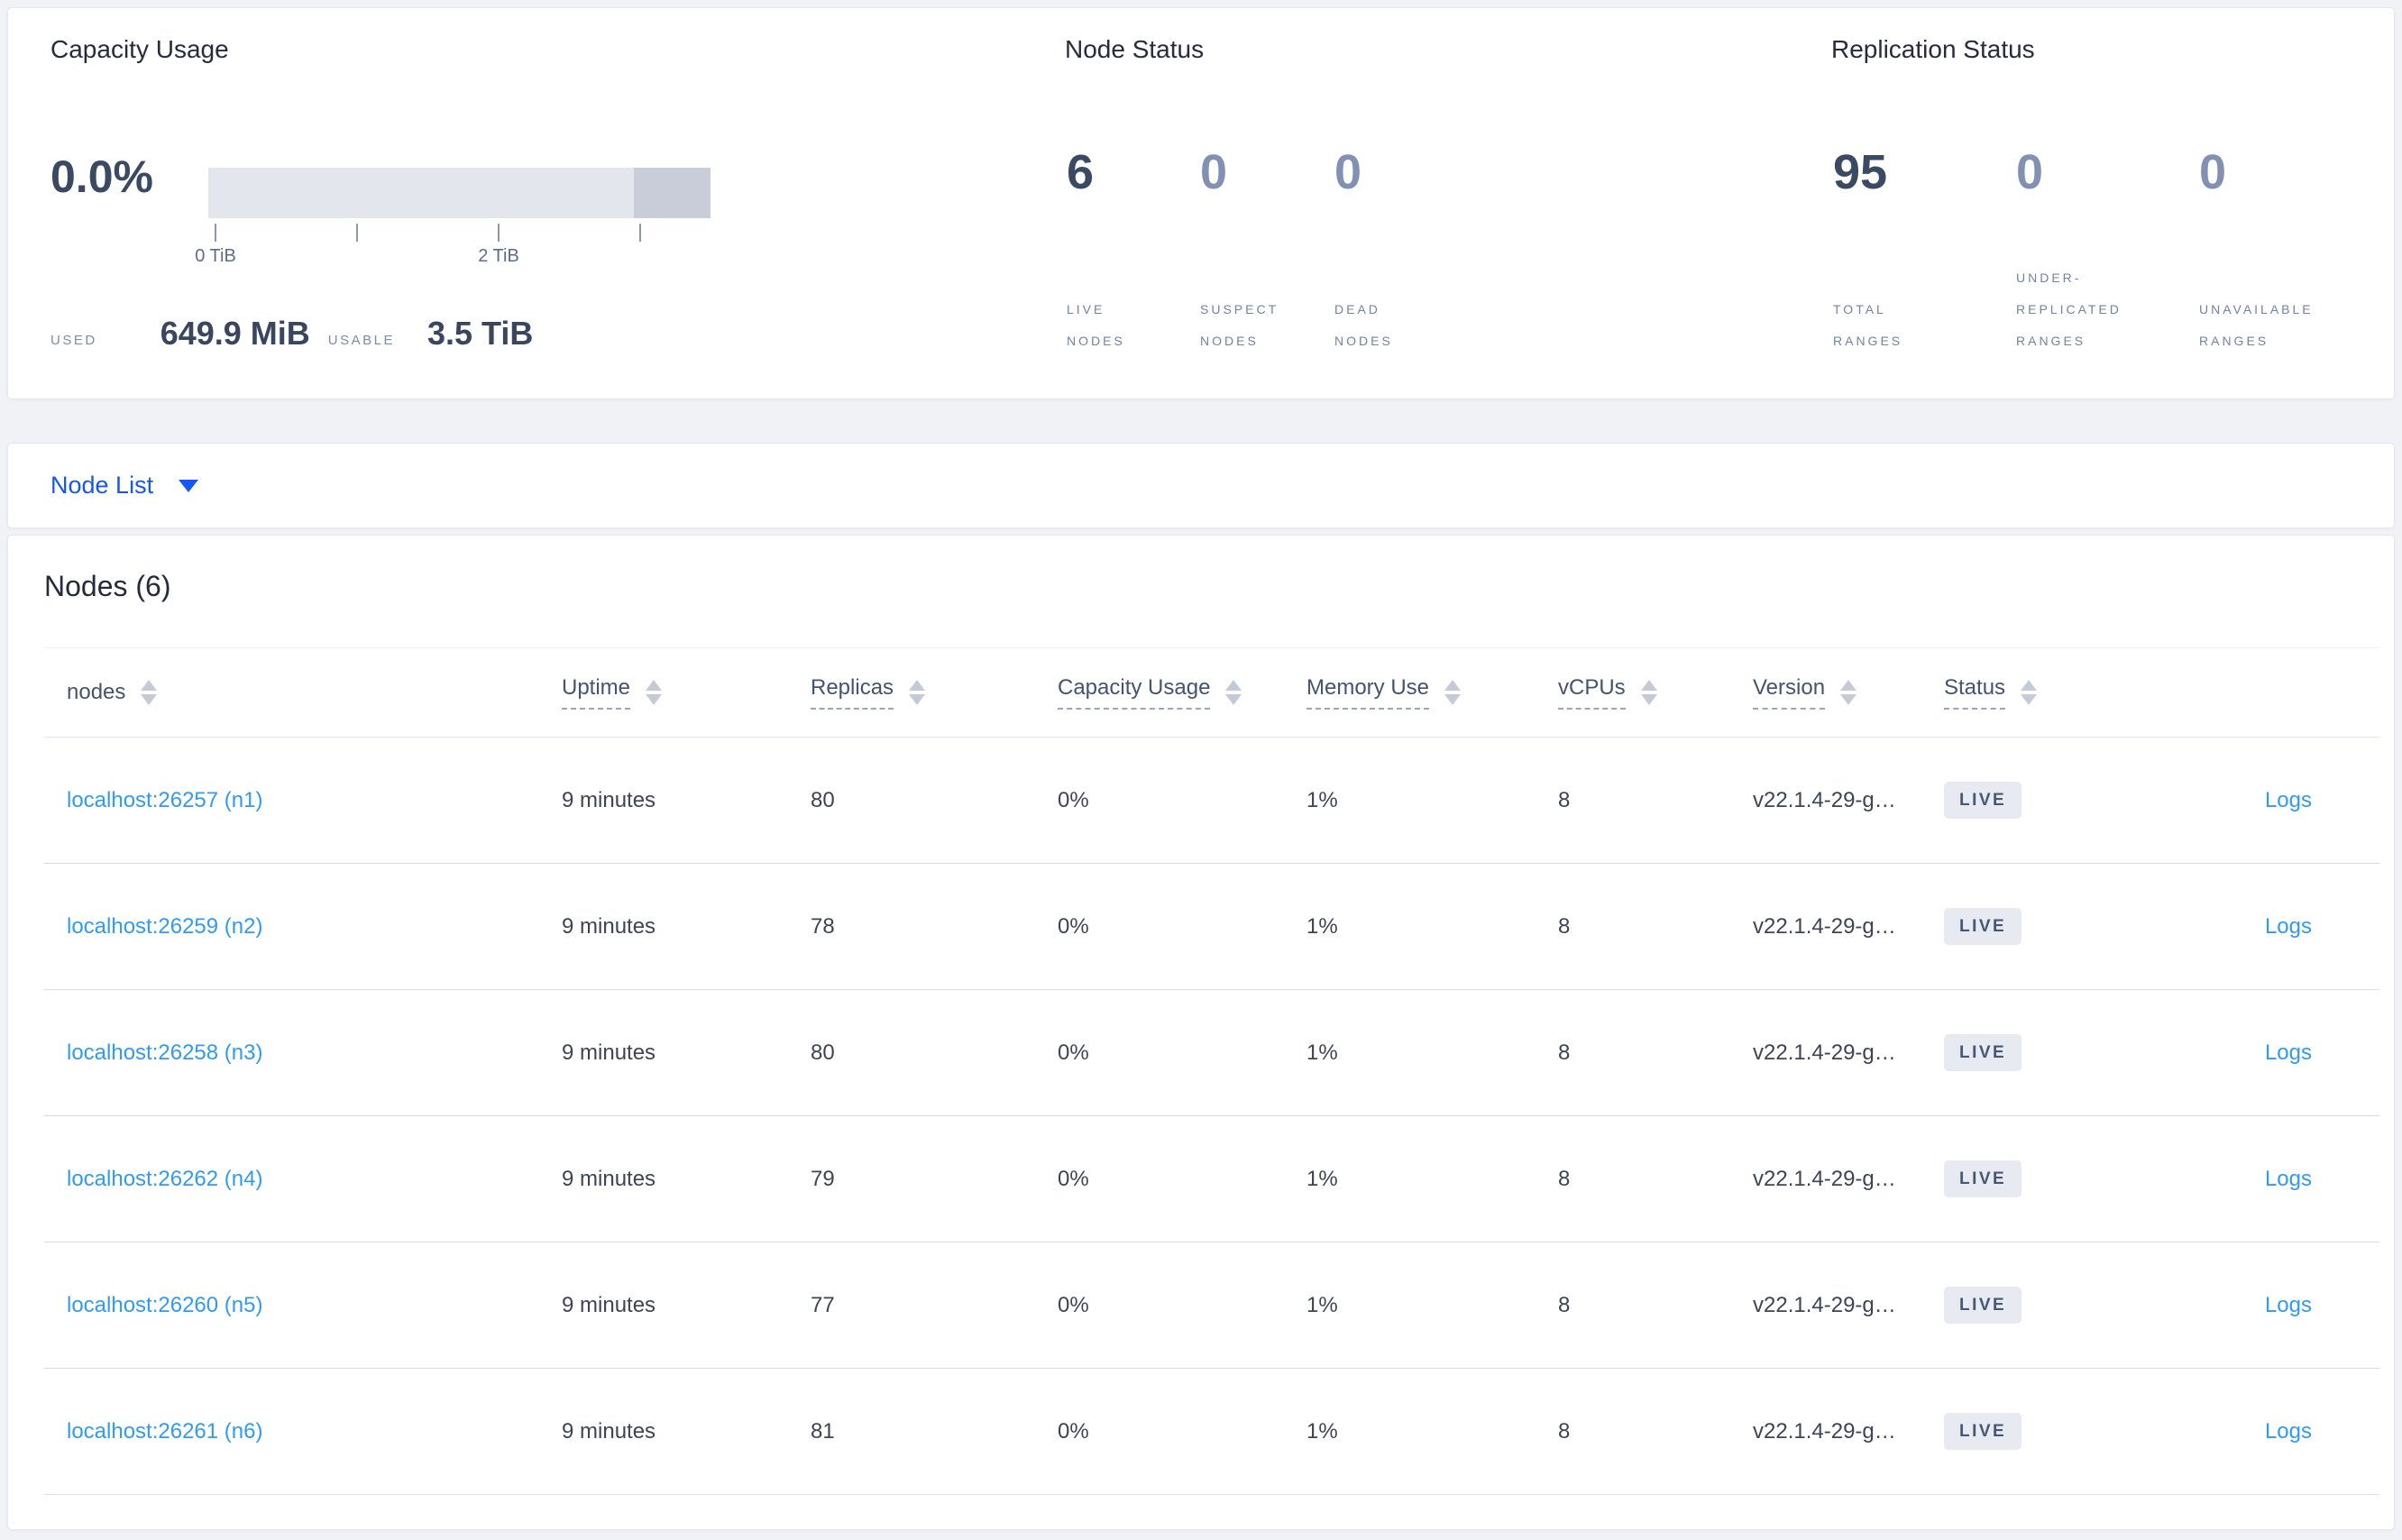 This screenshot has height=1540, width=2402. Describe the element at coordinates (480, 333) in the screenshot. I see `usable-value: 3.5 TiB` at that location.